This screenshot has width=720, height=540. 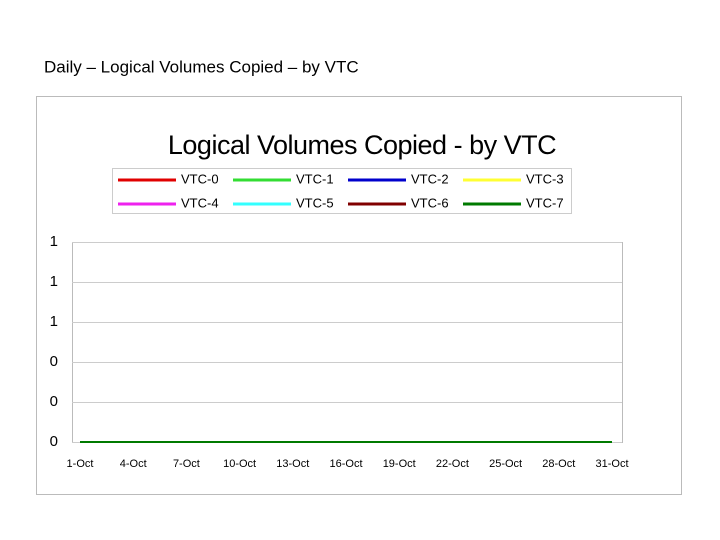 I want to click on x-tick-label: 7-Oct, so click(x=186, y=464).